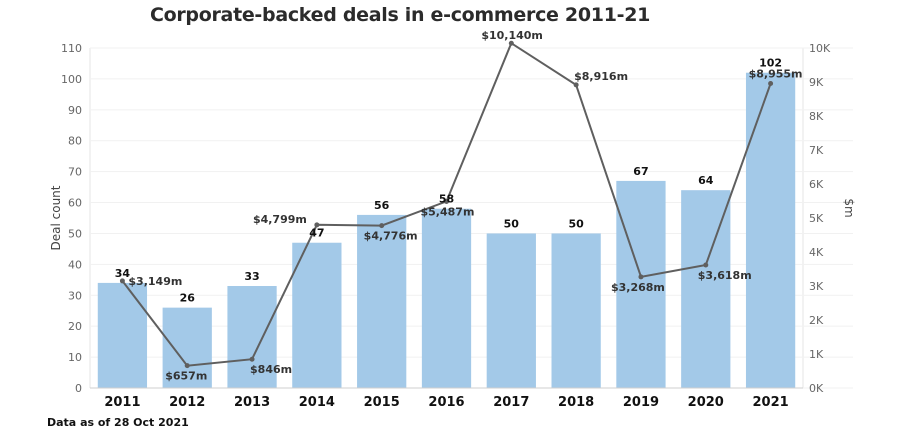  What do you see at coordinates (601, 76) in the screenshot?
I see `line-value-label: $8,916m` at bounding box center [601, 76].